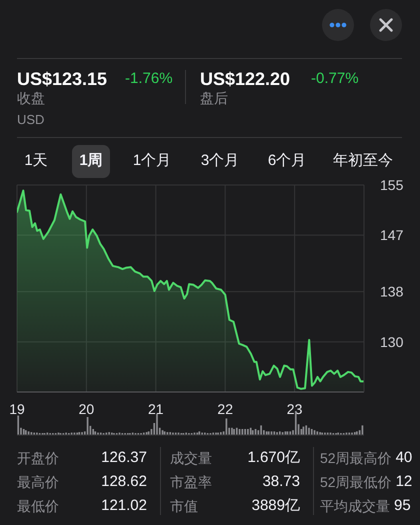 The width and height of the screenshot is (420, 525). What do you see at coordinates (124, 457) in the screenshot?
I see `text: 126.37` at bounding box center [124, 457].